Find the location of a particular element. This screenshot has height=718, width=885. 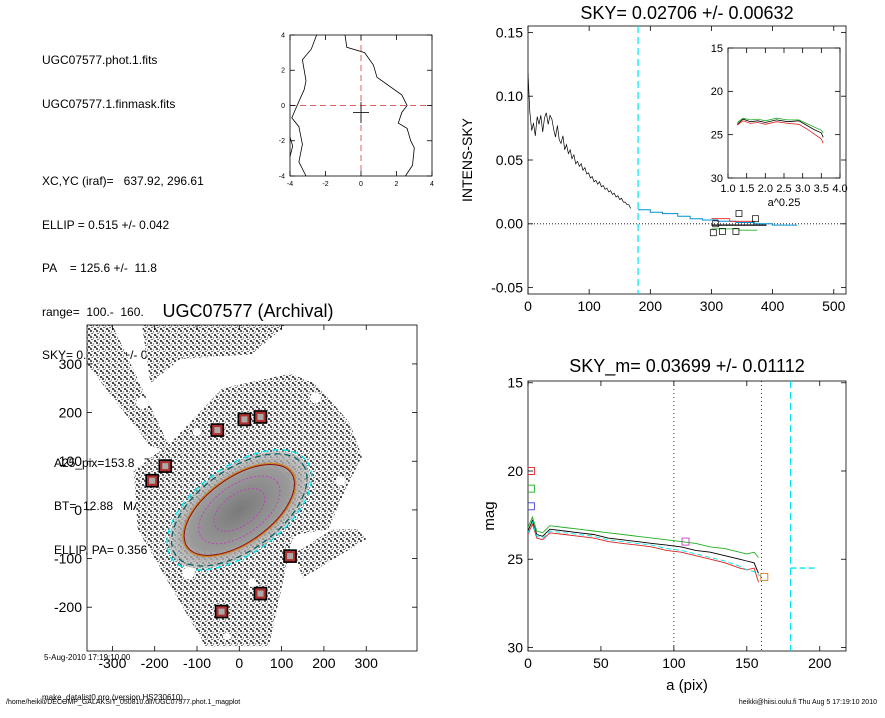

image-xtick-label: 0 is located at coordinates (239, 663).